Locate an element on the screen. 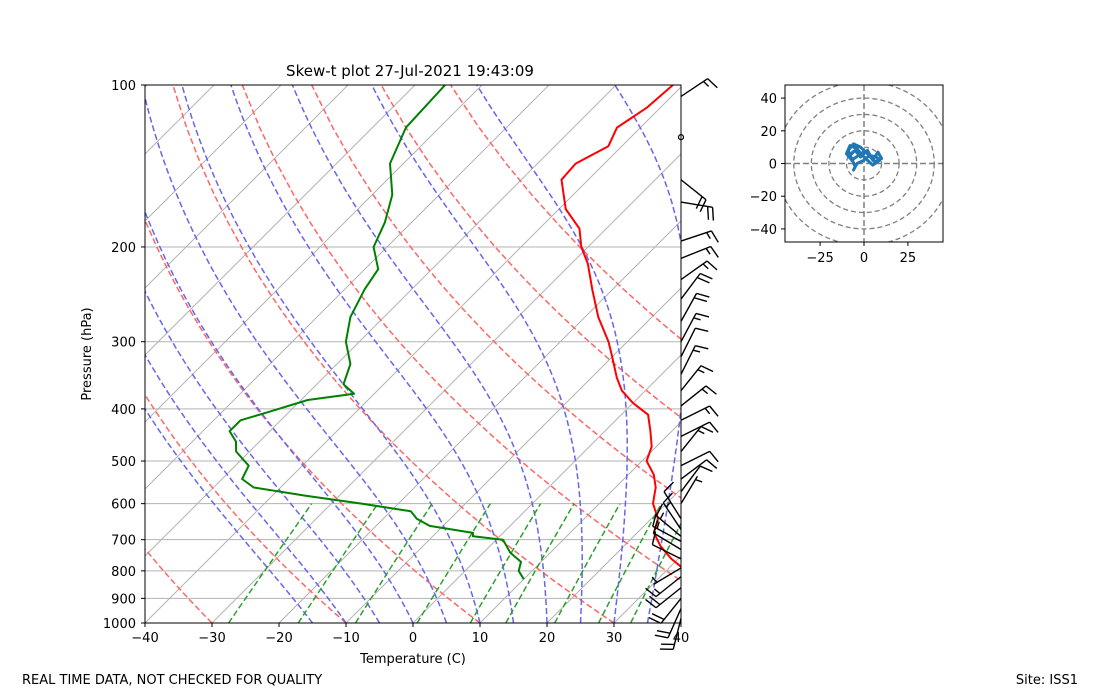 This screenshot has width=1100, height=700. hodo-x-tick-label: −25 is located at coordinates (819, 258).